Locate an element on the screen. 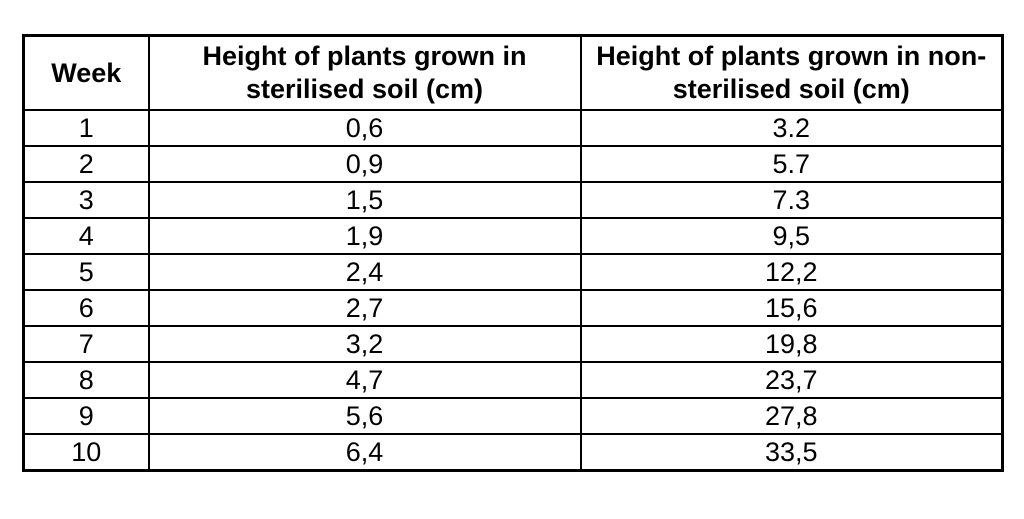 Image resolution: width=1024 pixels, height=519 pixels. sterilised-height-cell: 1,5 is located at coordinates (364, 200).